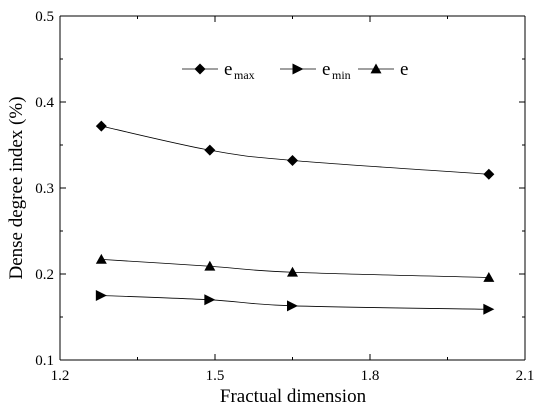  What do you see at coordinates (215, 376) in the screenshot?
I see `x-tick-label: 1.5` at bounding box center [215, 376].